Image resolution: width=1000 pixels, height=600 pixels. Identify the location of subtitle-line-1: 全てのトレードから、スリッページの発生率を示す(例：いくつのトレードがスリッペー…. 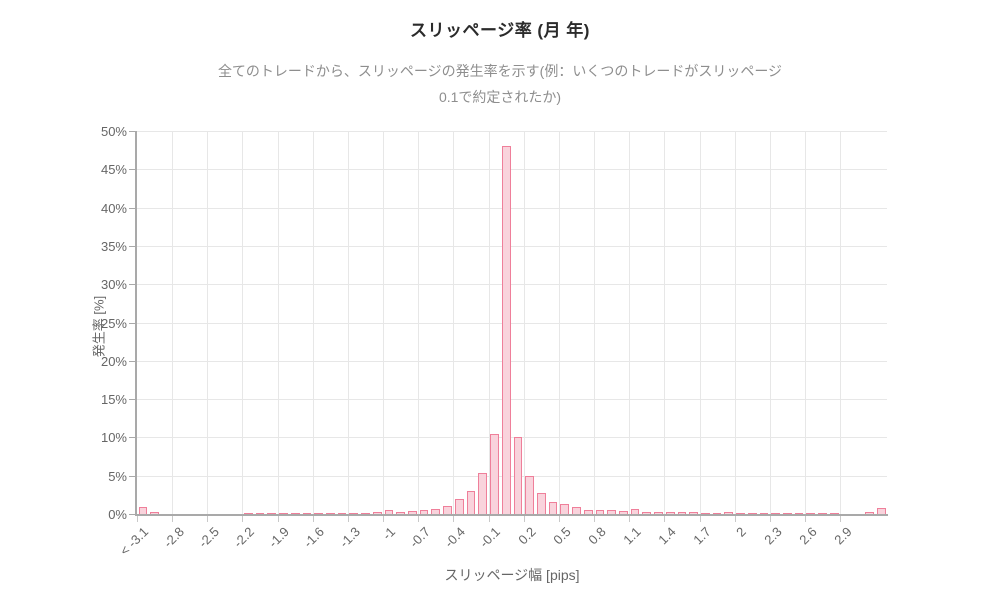
(500, 71).